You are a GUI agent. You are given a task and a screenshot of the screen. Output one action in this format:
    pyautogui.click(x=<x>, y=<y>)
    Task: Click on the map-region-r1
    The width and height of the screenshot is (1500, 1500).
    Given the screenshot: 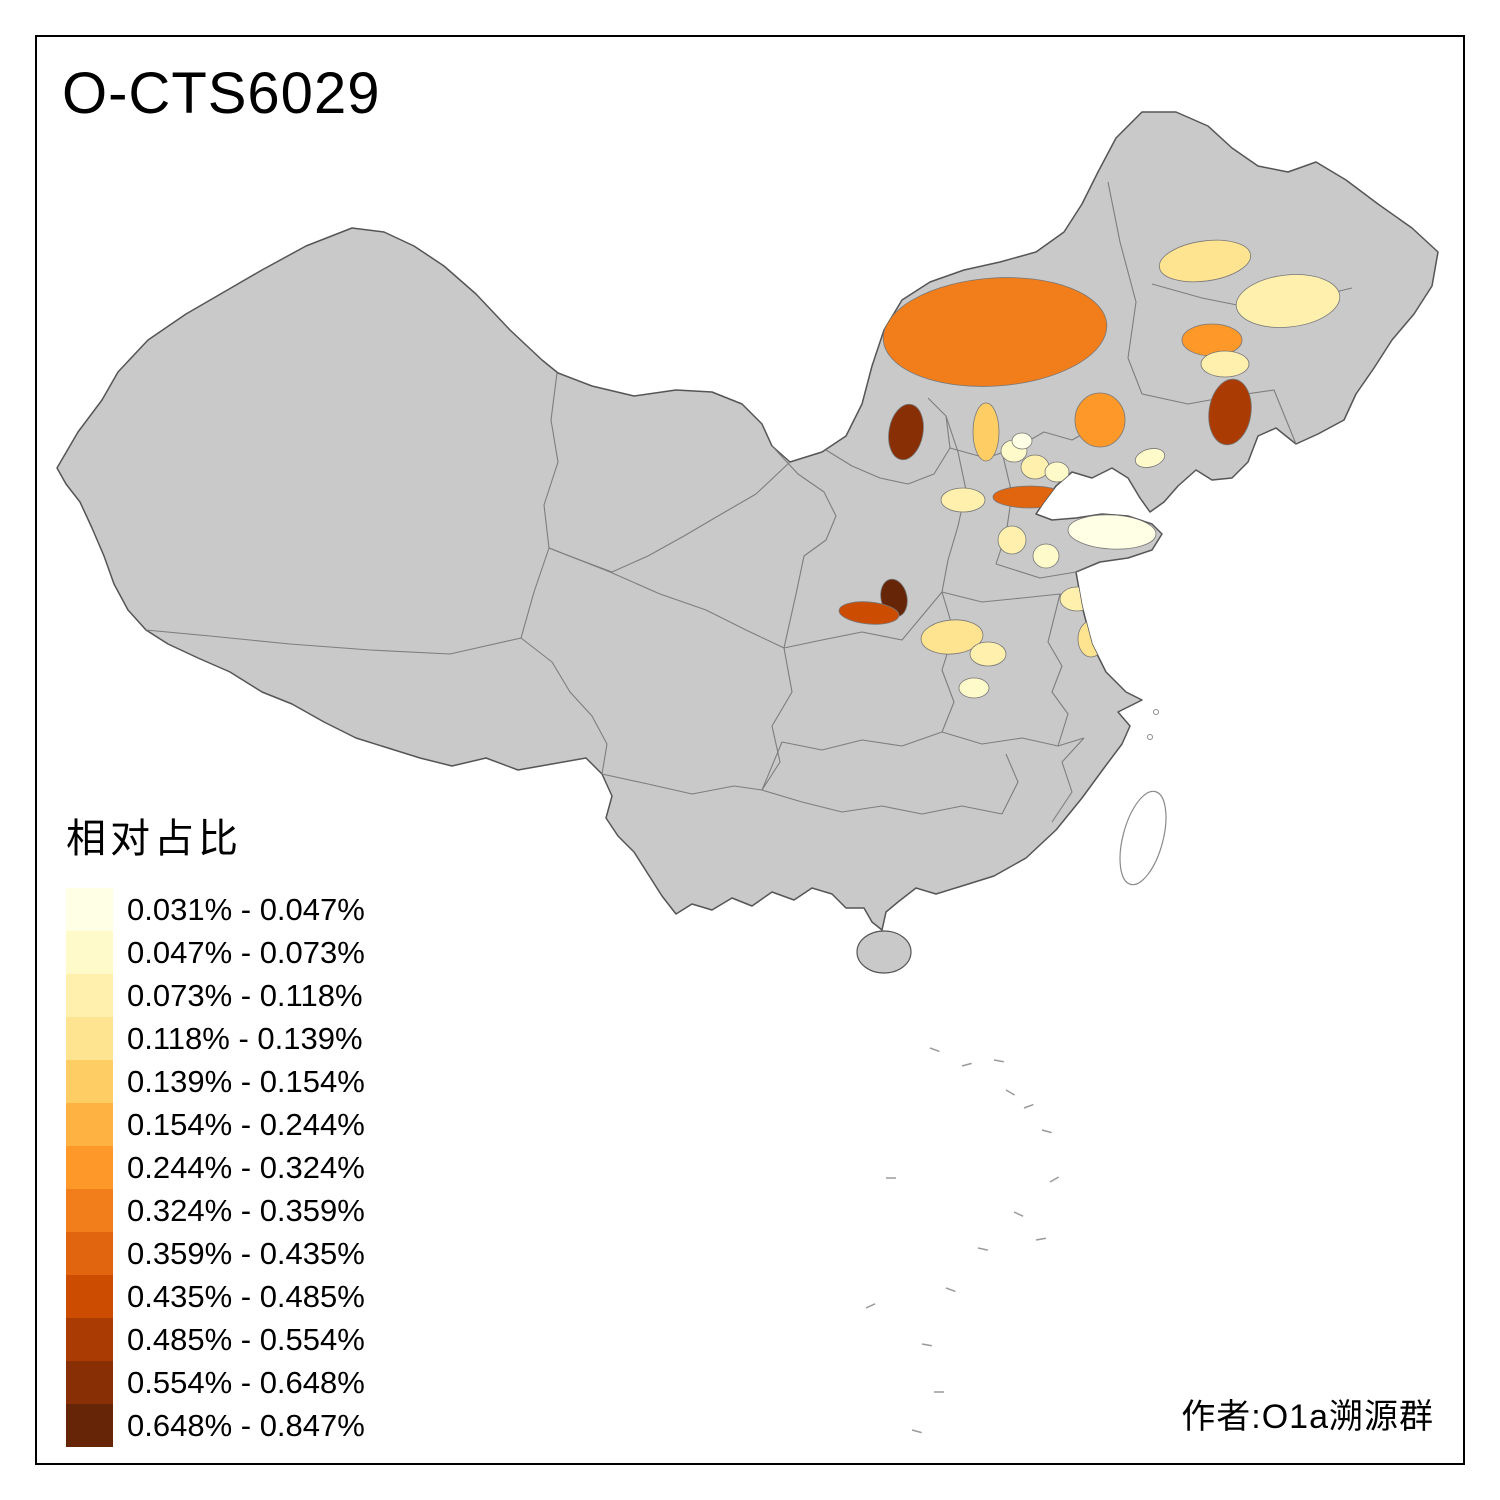 What is the action you would take?
    pyautogui.click(x=1205, y=261)
    